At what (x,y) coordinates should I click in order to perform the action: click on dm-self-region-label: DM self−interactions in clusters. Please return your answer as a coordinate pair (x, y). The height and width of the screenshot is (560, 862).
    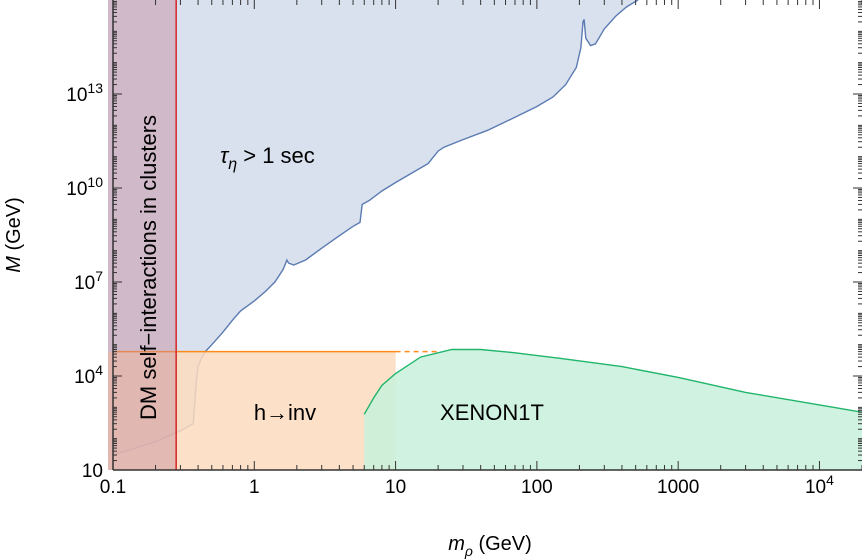
    Looking at the image, I should click on (148, 267).